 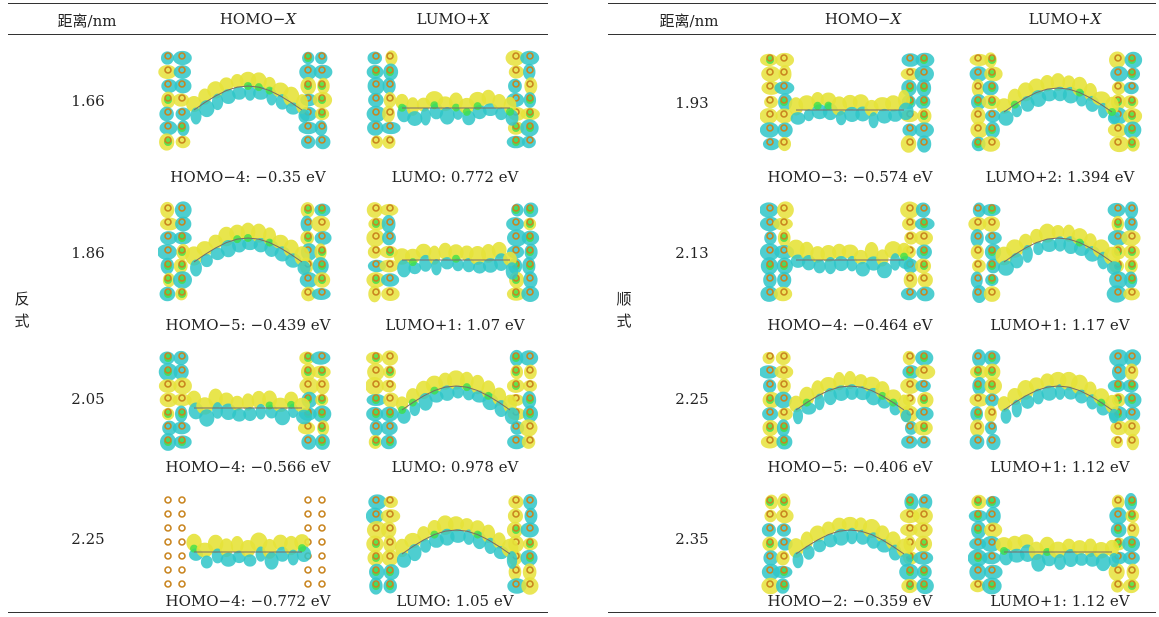 What do you see at coordinates (248, 467) in the screenshot?
I see `homo-caption: HOMO−4: −0.566 eV` at bounding box center [248, 467].